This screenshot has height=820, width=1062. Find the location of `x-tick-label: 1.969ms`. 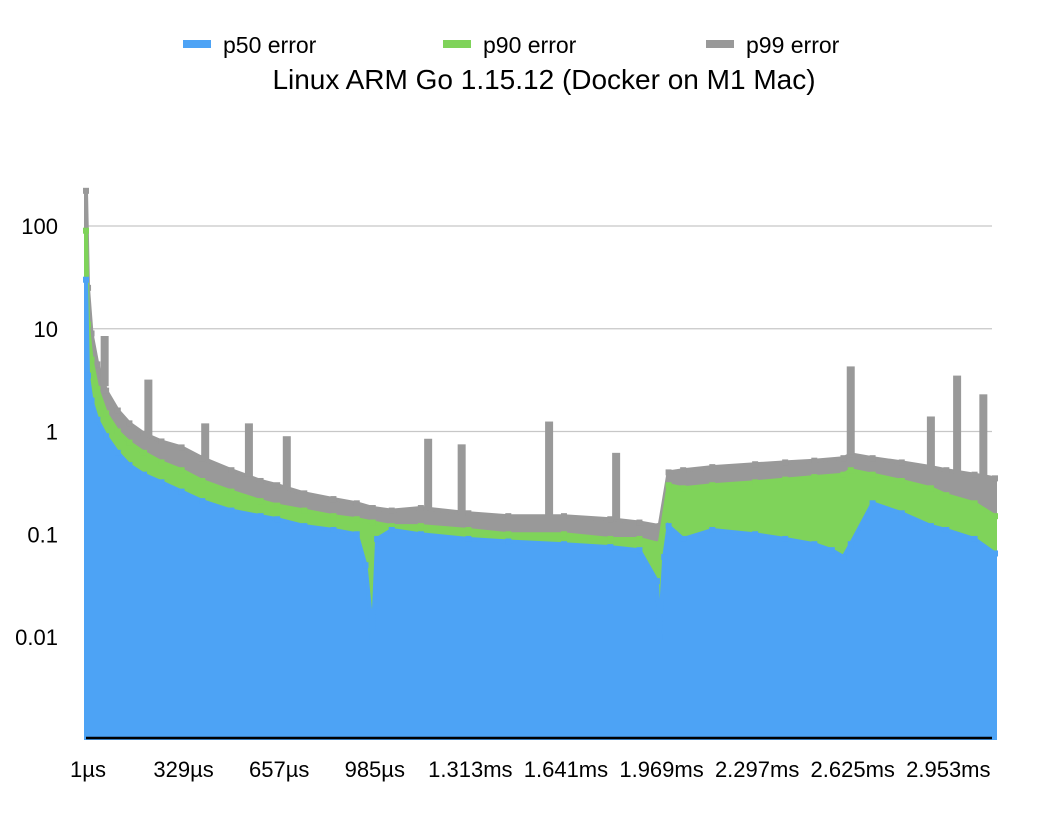

x-tick-label: 1.969ms is located at coordinates (661, 769).